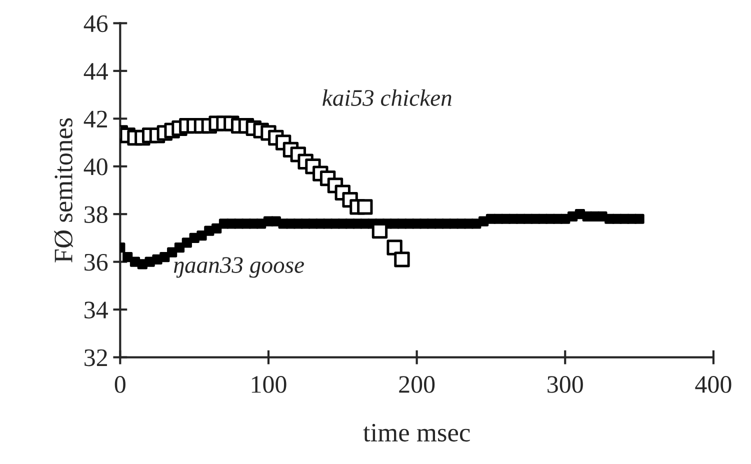 The width and height of the screenshot is (751, 464). I want to click on series-label: kai53 chicken, so click(387, 97).